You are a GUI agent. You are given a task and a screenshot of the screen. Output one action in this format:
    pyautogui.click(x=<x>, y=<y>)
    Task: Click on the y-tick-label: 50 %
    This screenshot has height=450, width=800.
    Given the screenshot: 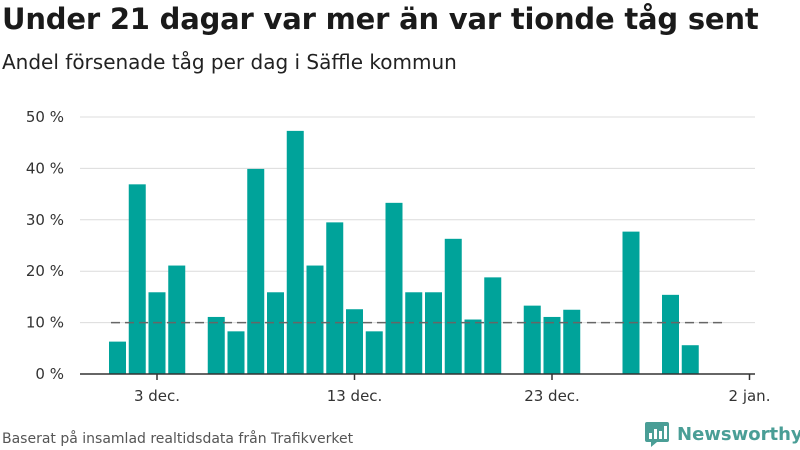 What is the action you would take?
    pyautogui.click(x=45, y=117)
    